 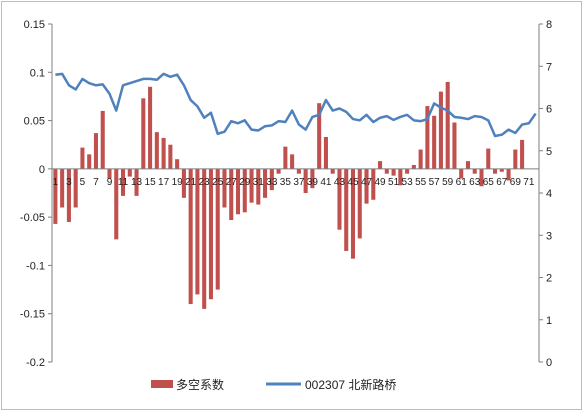 What do you see at coordinates (462, 182) in the screenshot?
I see `x-tick-label: 61` at bounding box center [462, 182].